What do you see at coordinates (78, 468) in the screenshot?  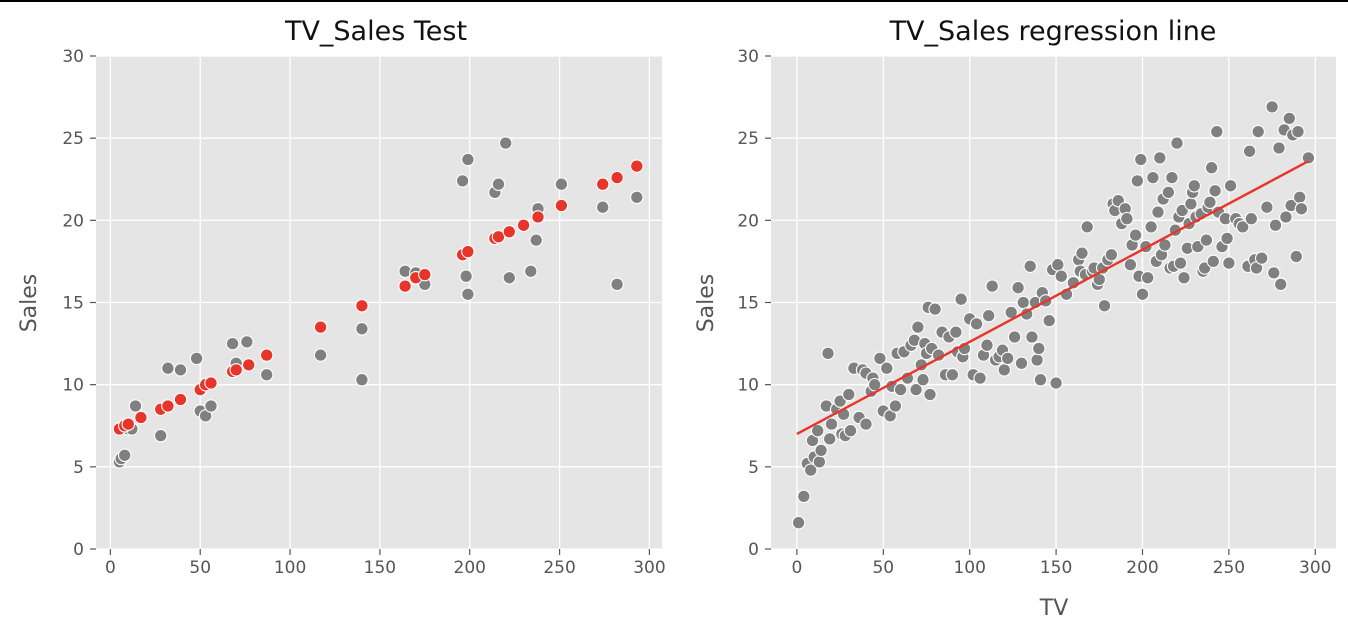 I see `y-tick-label: 5` at bounding box center [78, 468].